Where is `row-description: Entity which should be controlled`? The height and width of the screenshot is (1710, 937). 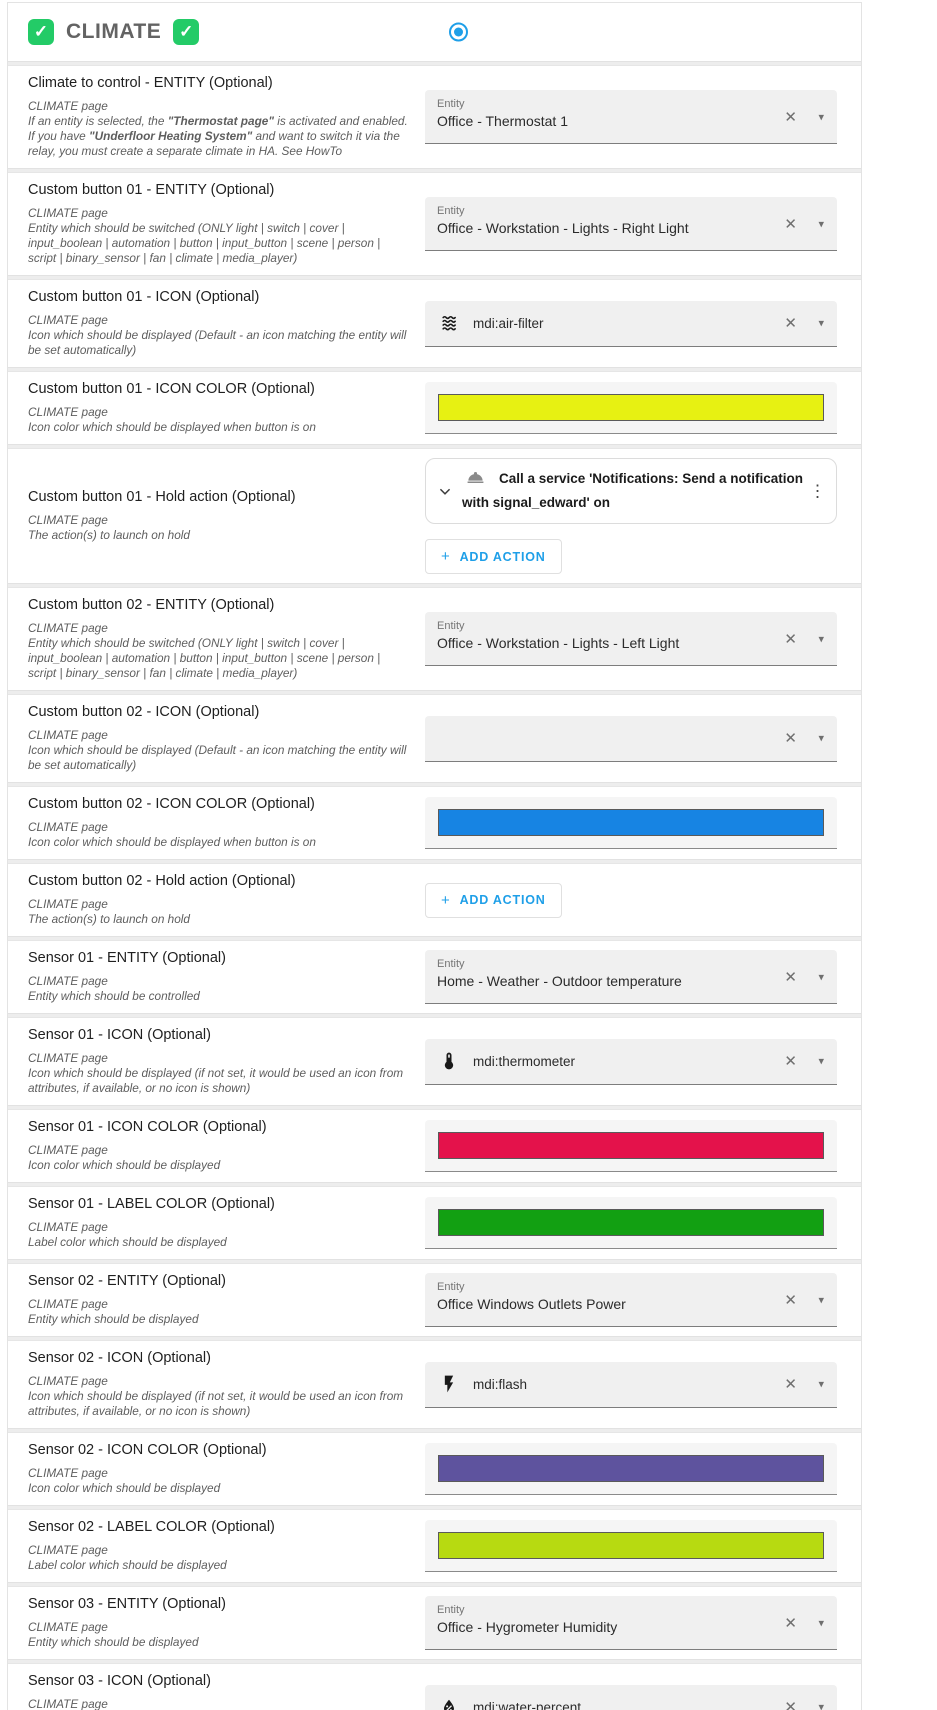 row-description: Entity which should be controlled is located at coordinates (114, 996).